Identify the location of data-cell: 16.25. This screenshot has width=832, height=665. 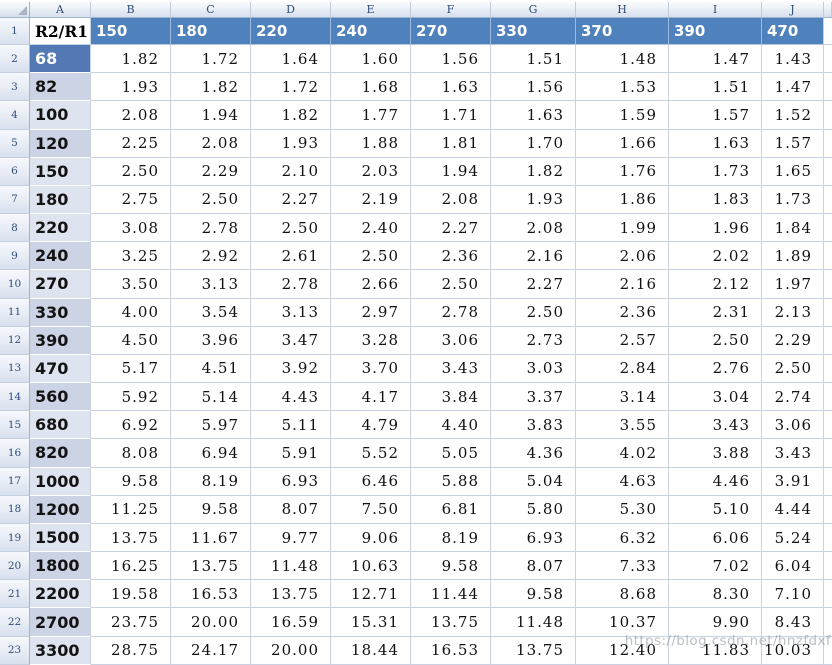
(131, 566).